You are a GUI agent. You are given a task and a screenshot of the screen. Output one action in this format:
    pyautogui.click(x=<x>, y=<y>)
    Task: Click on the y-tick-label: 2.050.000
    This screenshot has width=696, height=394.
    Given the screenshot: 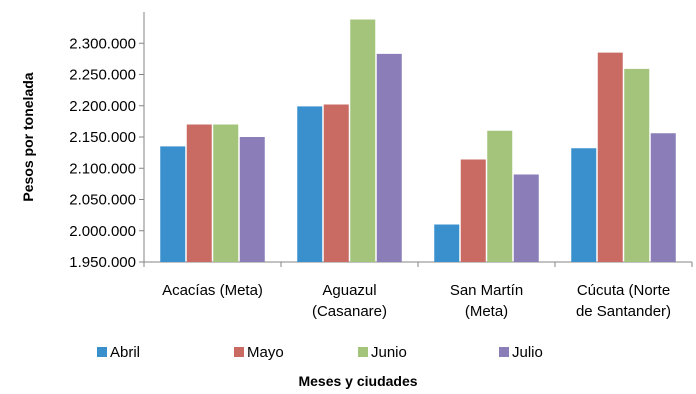 What is the action you would take?
    pyautogui.click(x=102, y=200)
    